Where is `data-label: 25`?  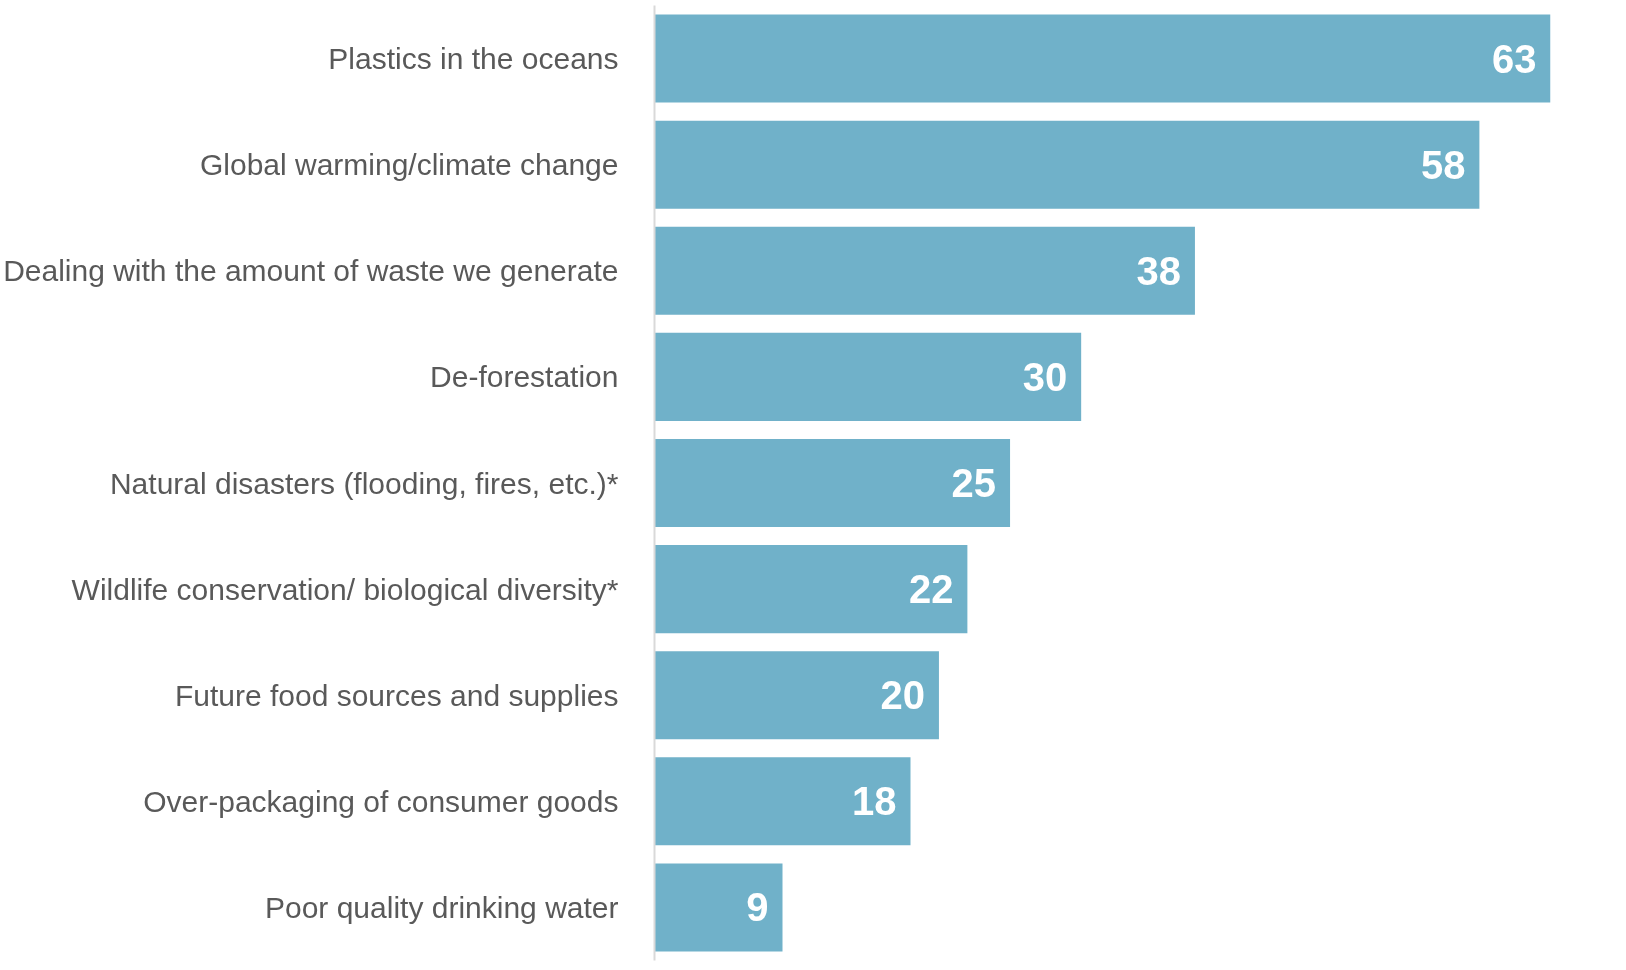 data-label: 25 is located at coordinates (974, 483).